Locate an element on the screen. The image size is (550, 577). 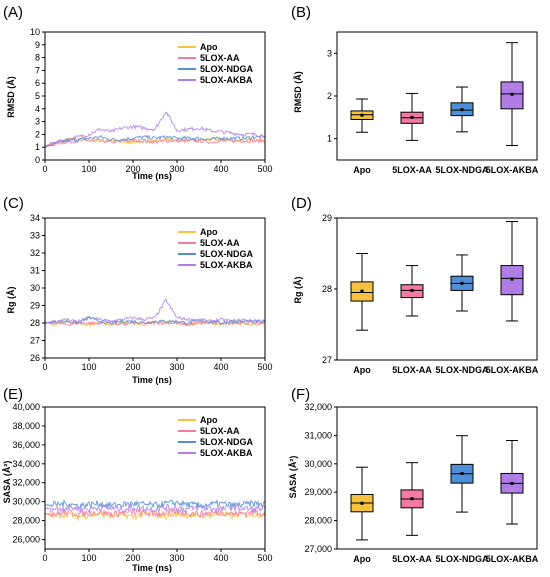
y-tick-label-e: 38,000 is located at coordinates (26, 426).